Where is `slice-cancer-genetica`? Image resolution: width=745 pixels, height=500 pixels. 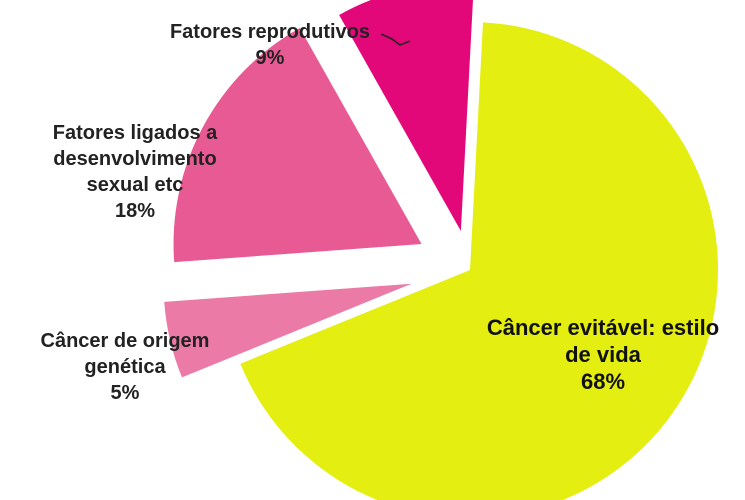
slice-cancer-genetica is located at coordinates (288, 330).